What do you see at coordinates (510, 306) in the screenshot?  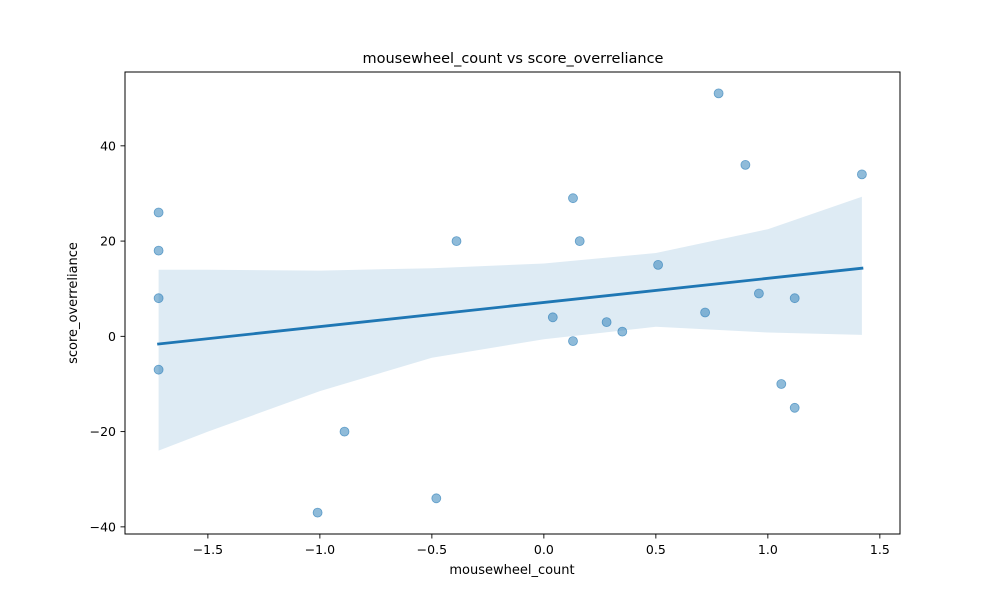 I see `regression-line` at bounding box center [510, 306].